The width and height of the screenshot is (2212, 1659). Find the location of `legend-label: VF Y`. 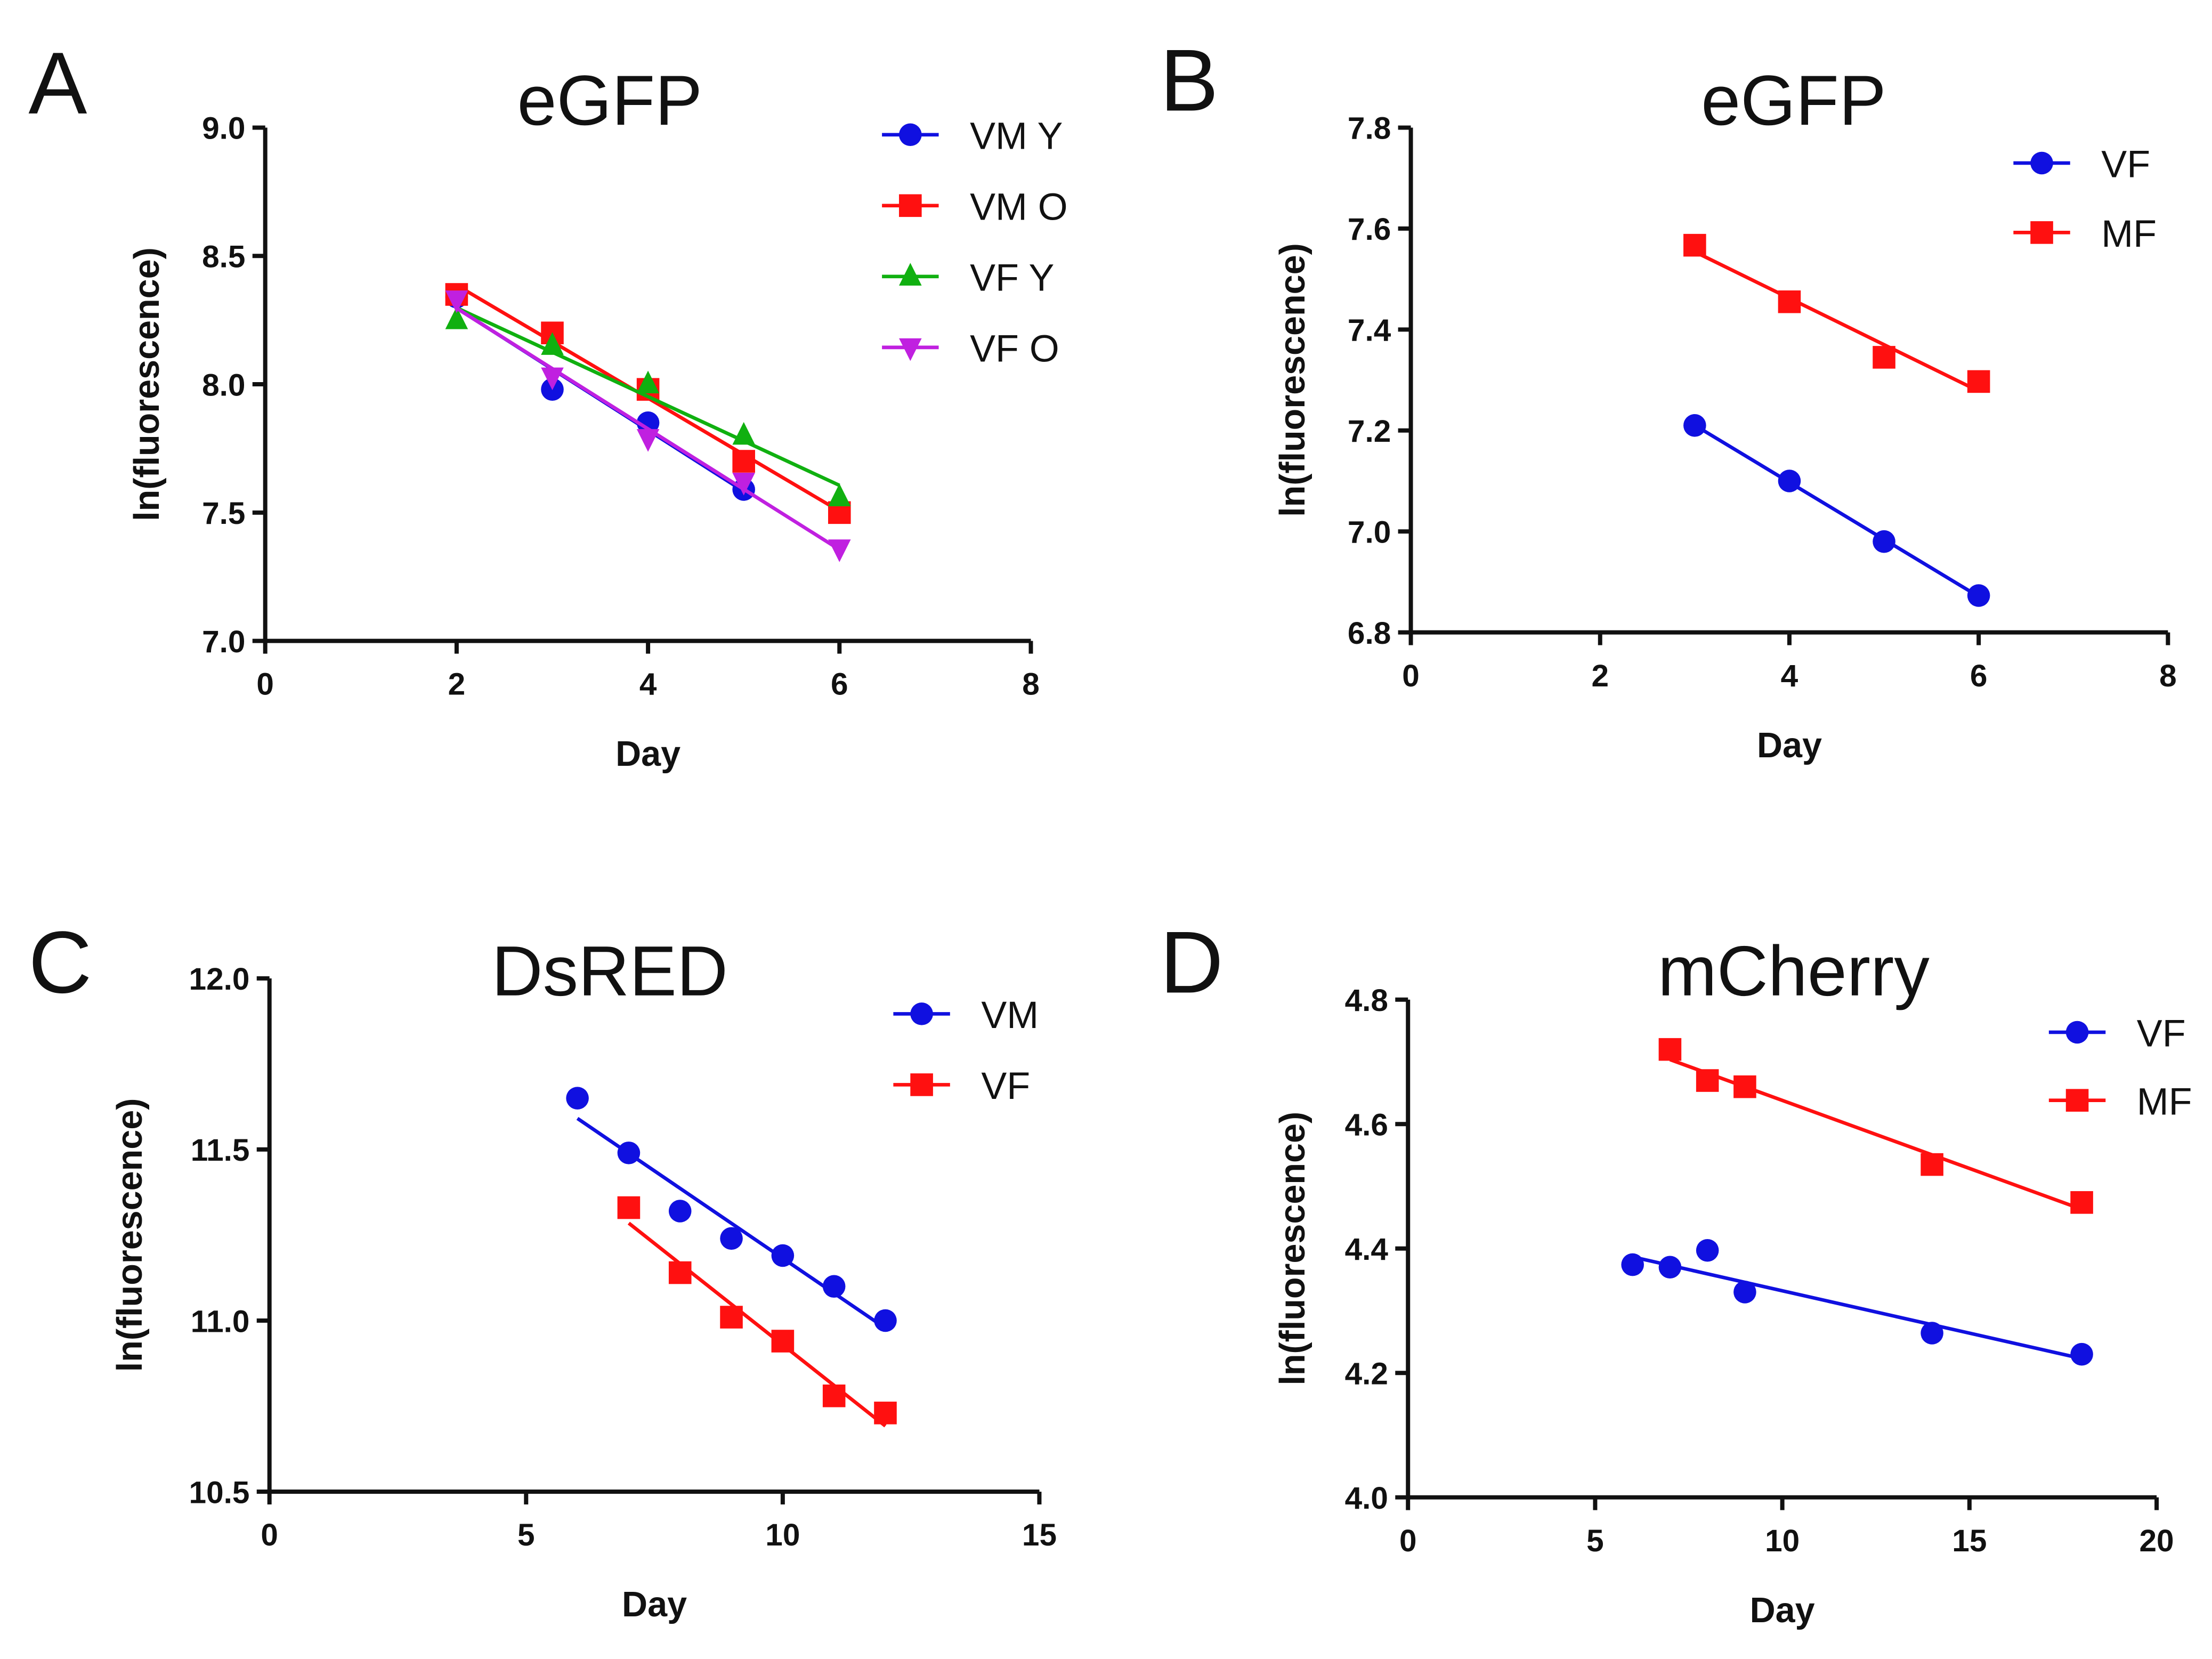

legend-label: VF Y is located at coordinates (1012, 277).